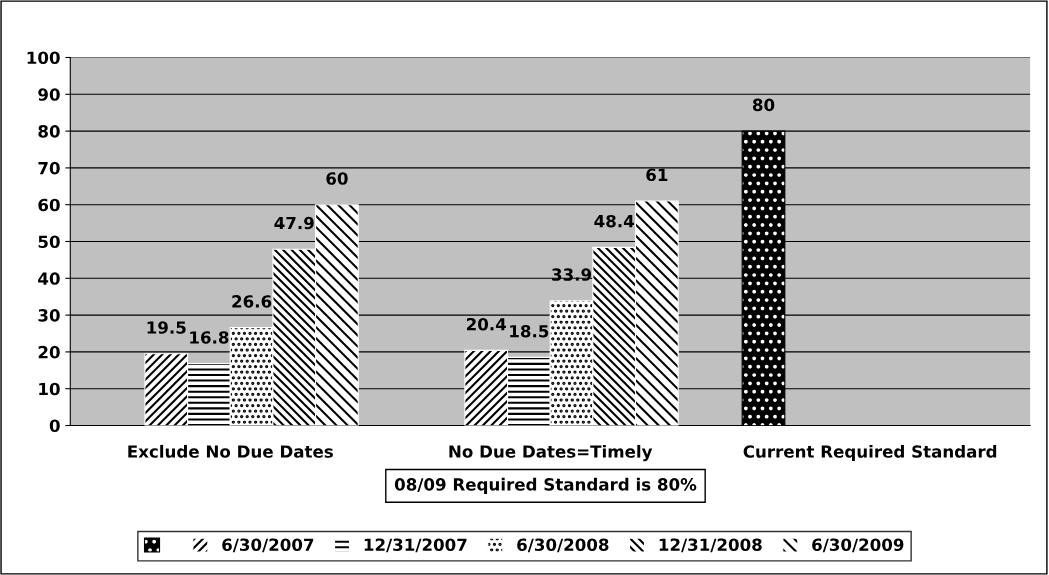 This screenshot has width=1049, height=575. Describe the element at coordinates (49, 315) in the screenshot. I see `y-tick-label: 30` at that location.